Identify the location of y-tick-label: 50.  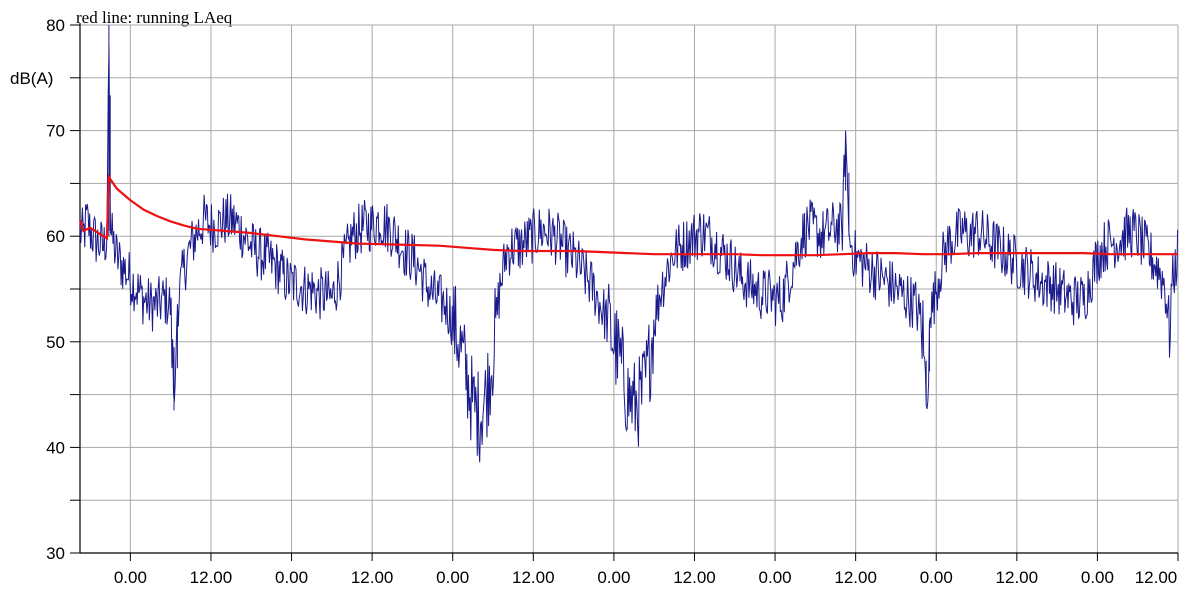
(55, 342).